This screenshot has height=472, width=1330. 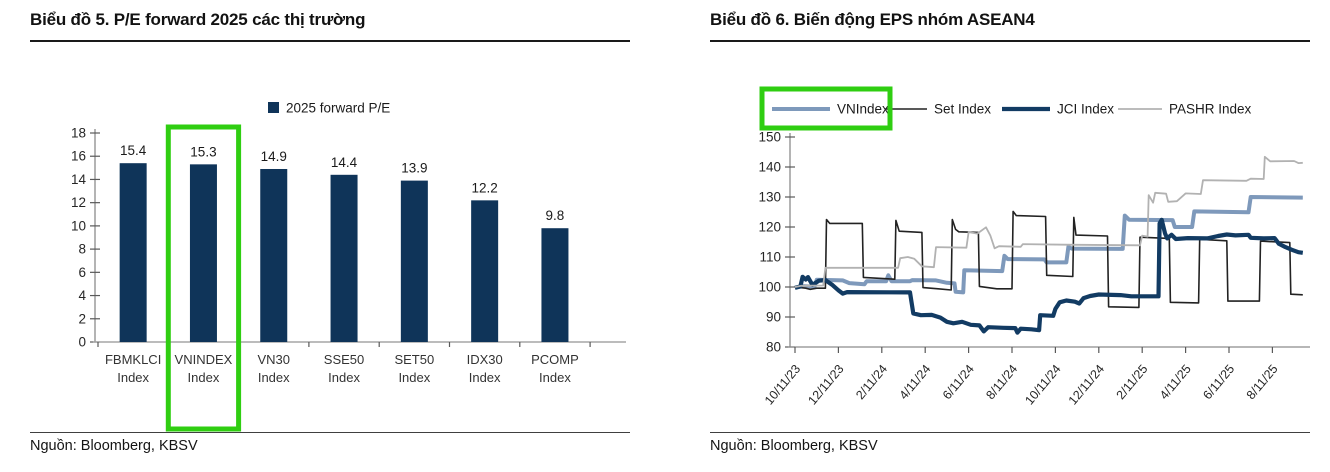 I want to click on y-tick-label: 6, so click(x=82, y=272).